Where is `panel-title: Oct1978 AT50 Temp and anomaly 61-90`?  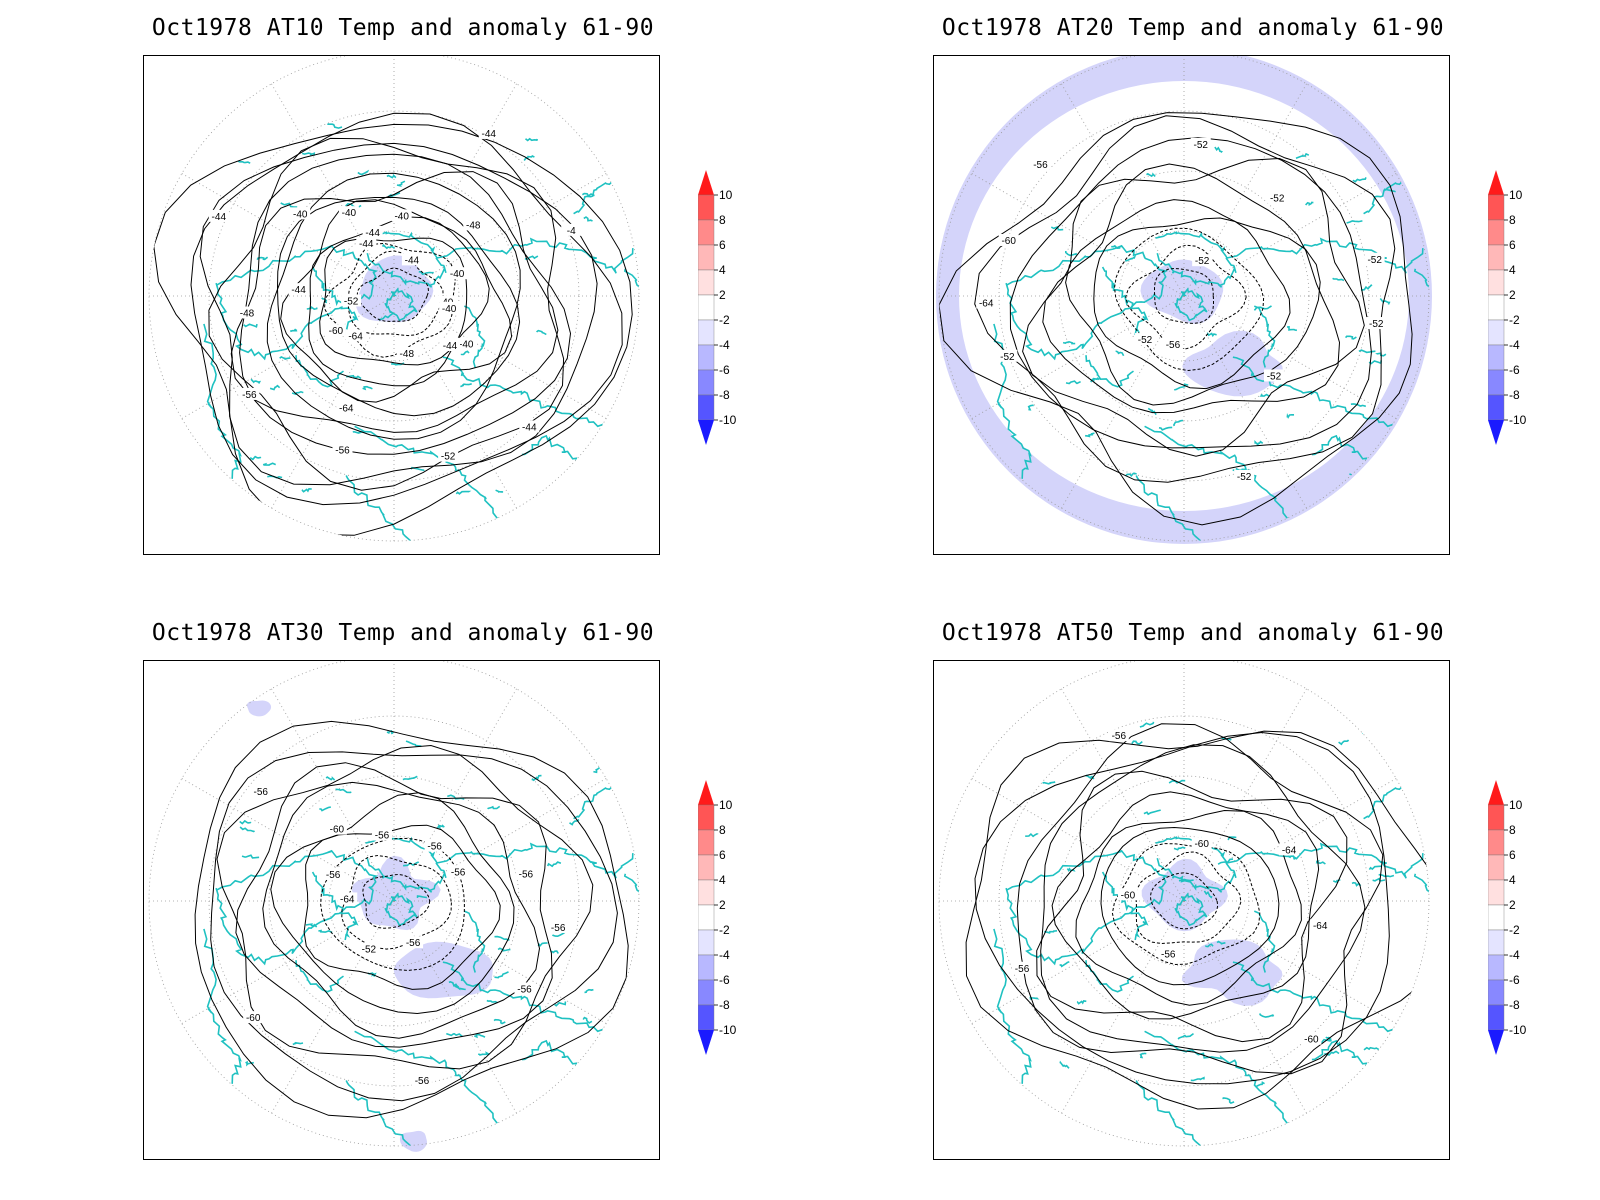
panel-title: Oct1978 AT50 Temp and anomaly 61-90 is located at coordinates (1193, 633).